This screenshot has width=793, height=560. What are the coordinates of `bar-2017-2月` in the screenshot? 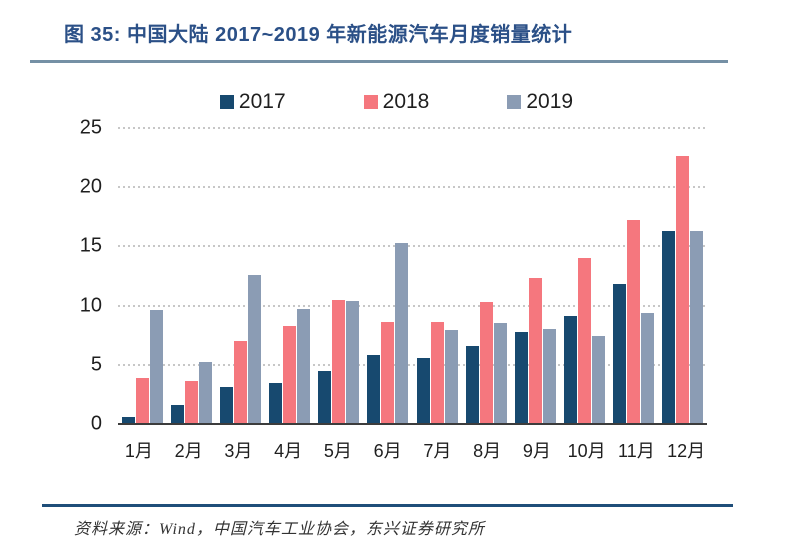 It's located at (178, 414).